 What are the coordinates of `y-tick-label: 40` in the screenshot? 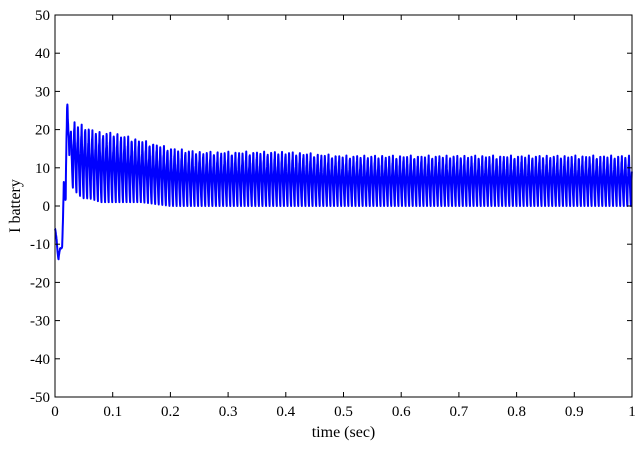 It's located at (42, 54).